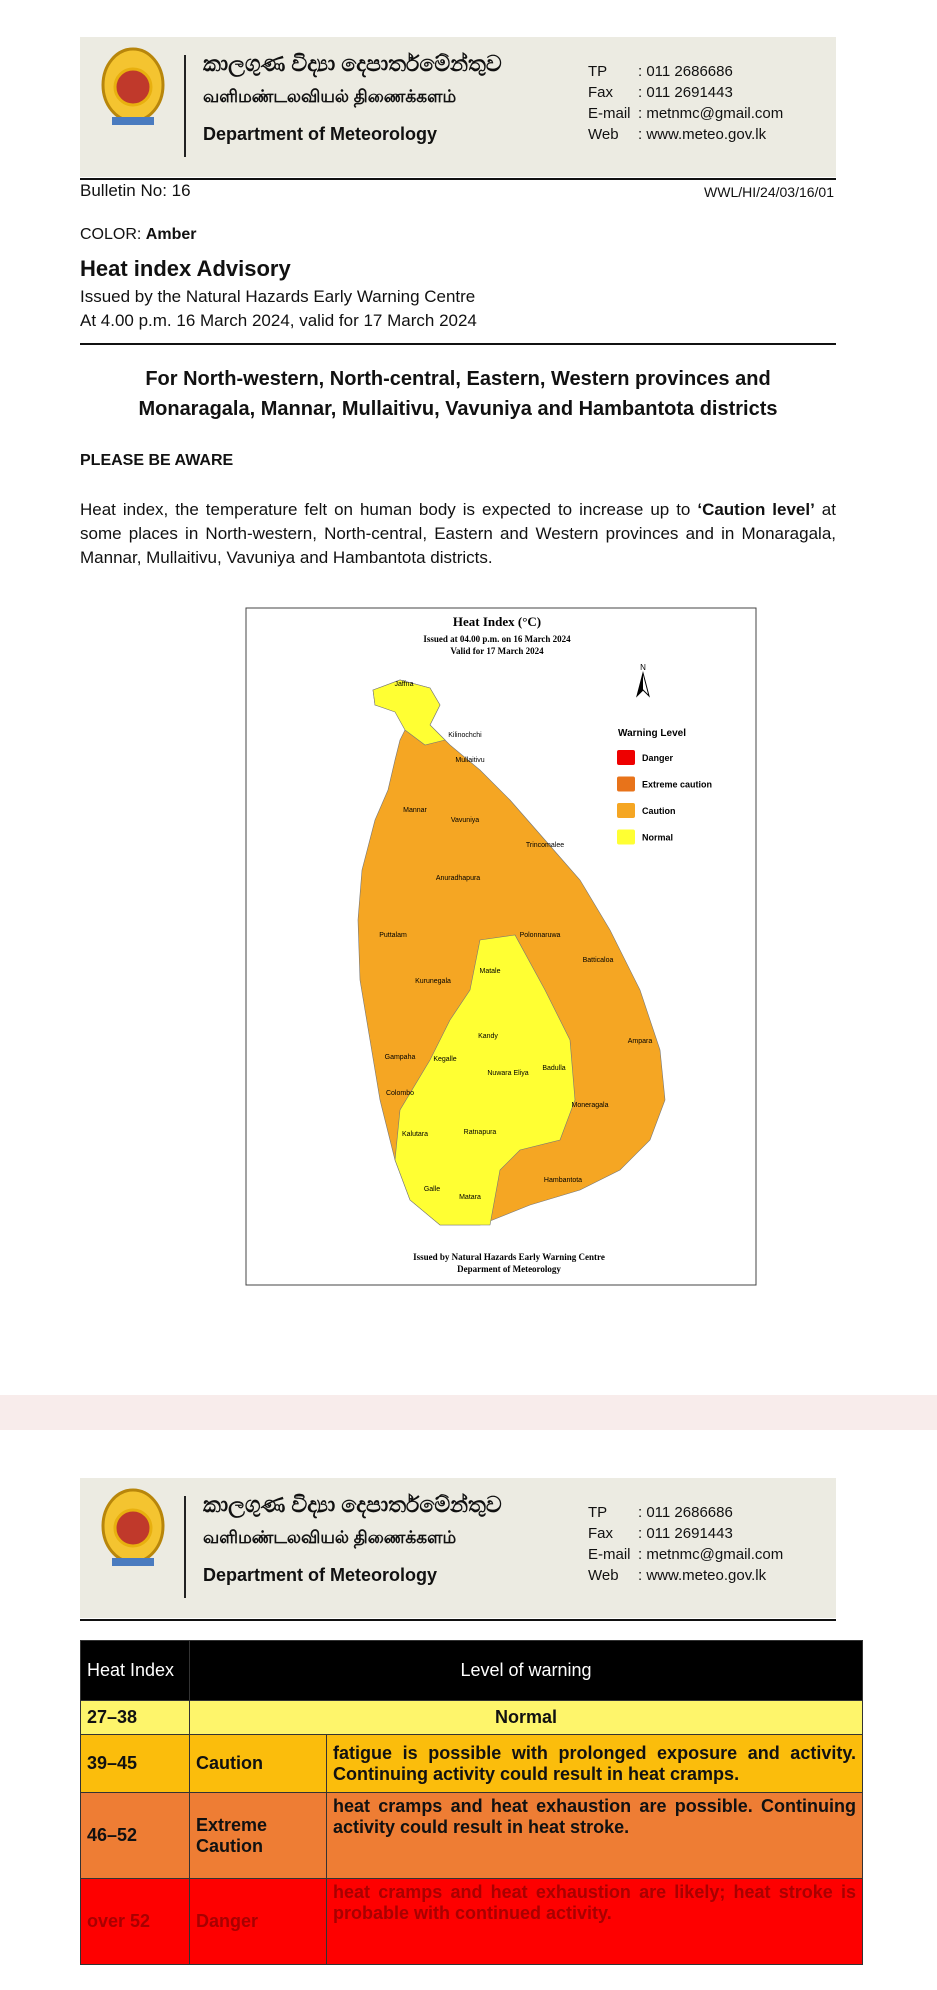 This screenshot has width=937, height=1990. What do you see at coordinates (652, 733) in the screenshot?
I see `legend-title: Warning Level` at bounding box center [652, 733].